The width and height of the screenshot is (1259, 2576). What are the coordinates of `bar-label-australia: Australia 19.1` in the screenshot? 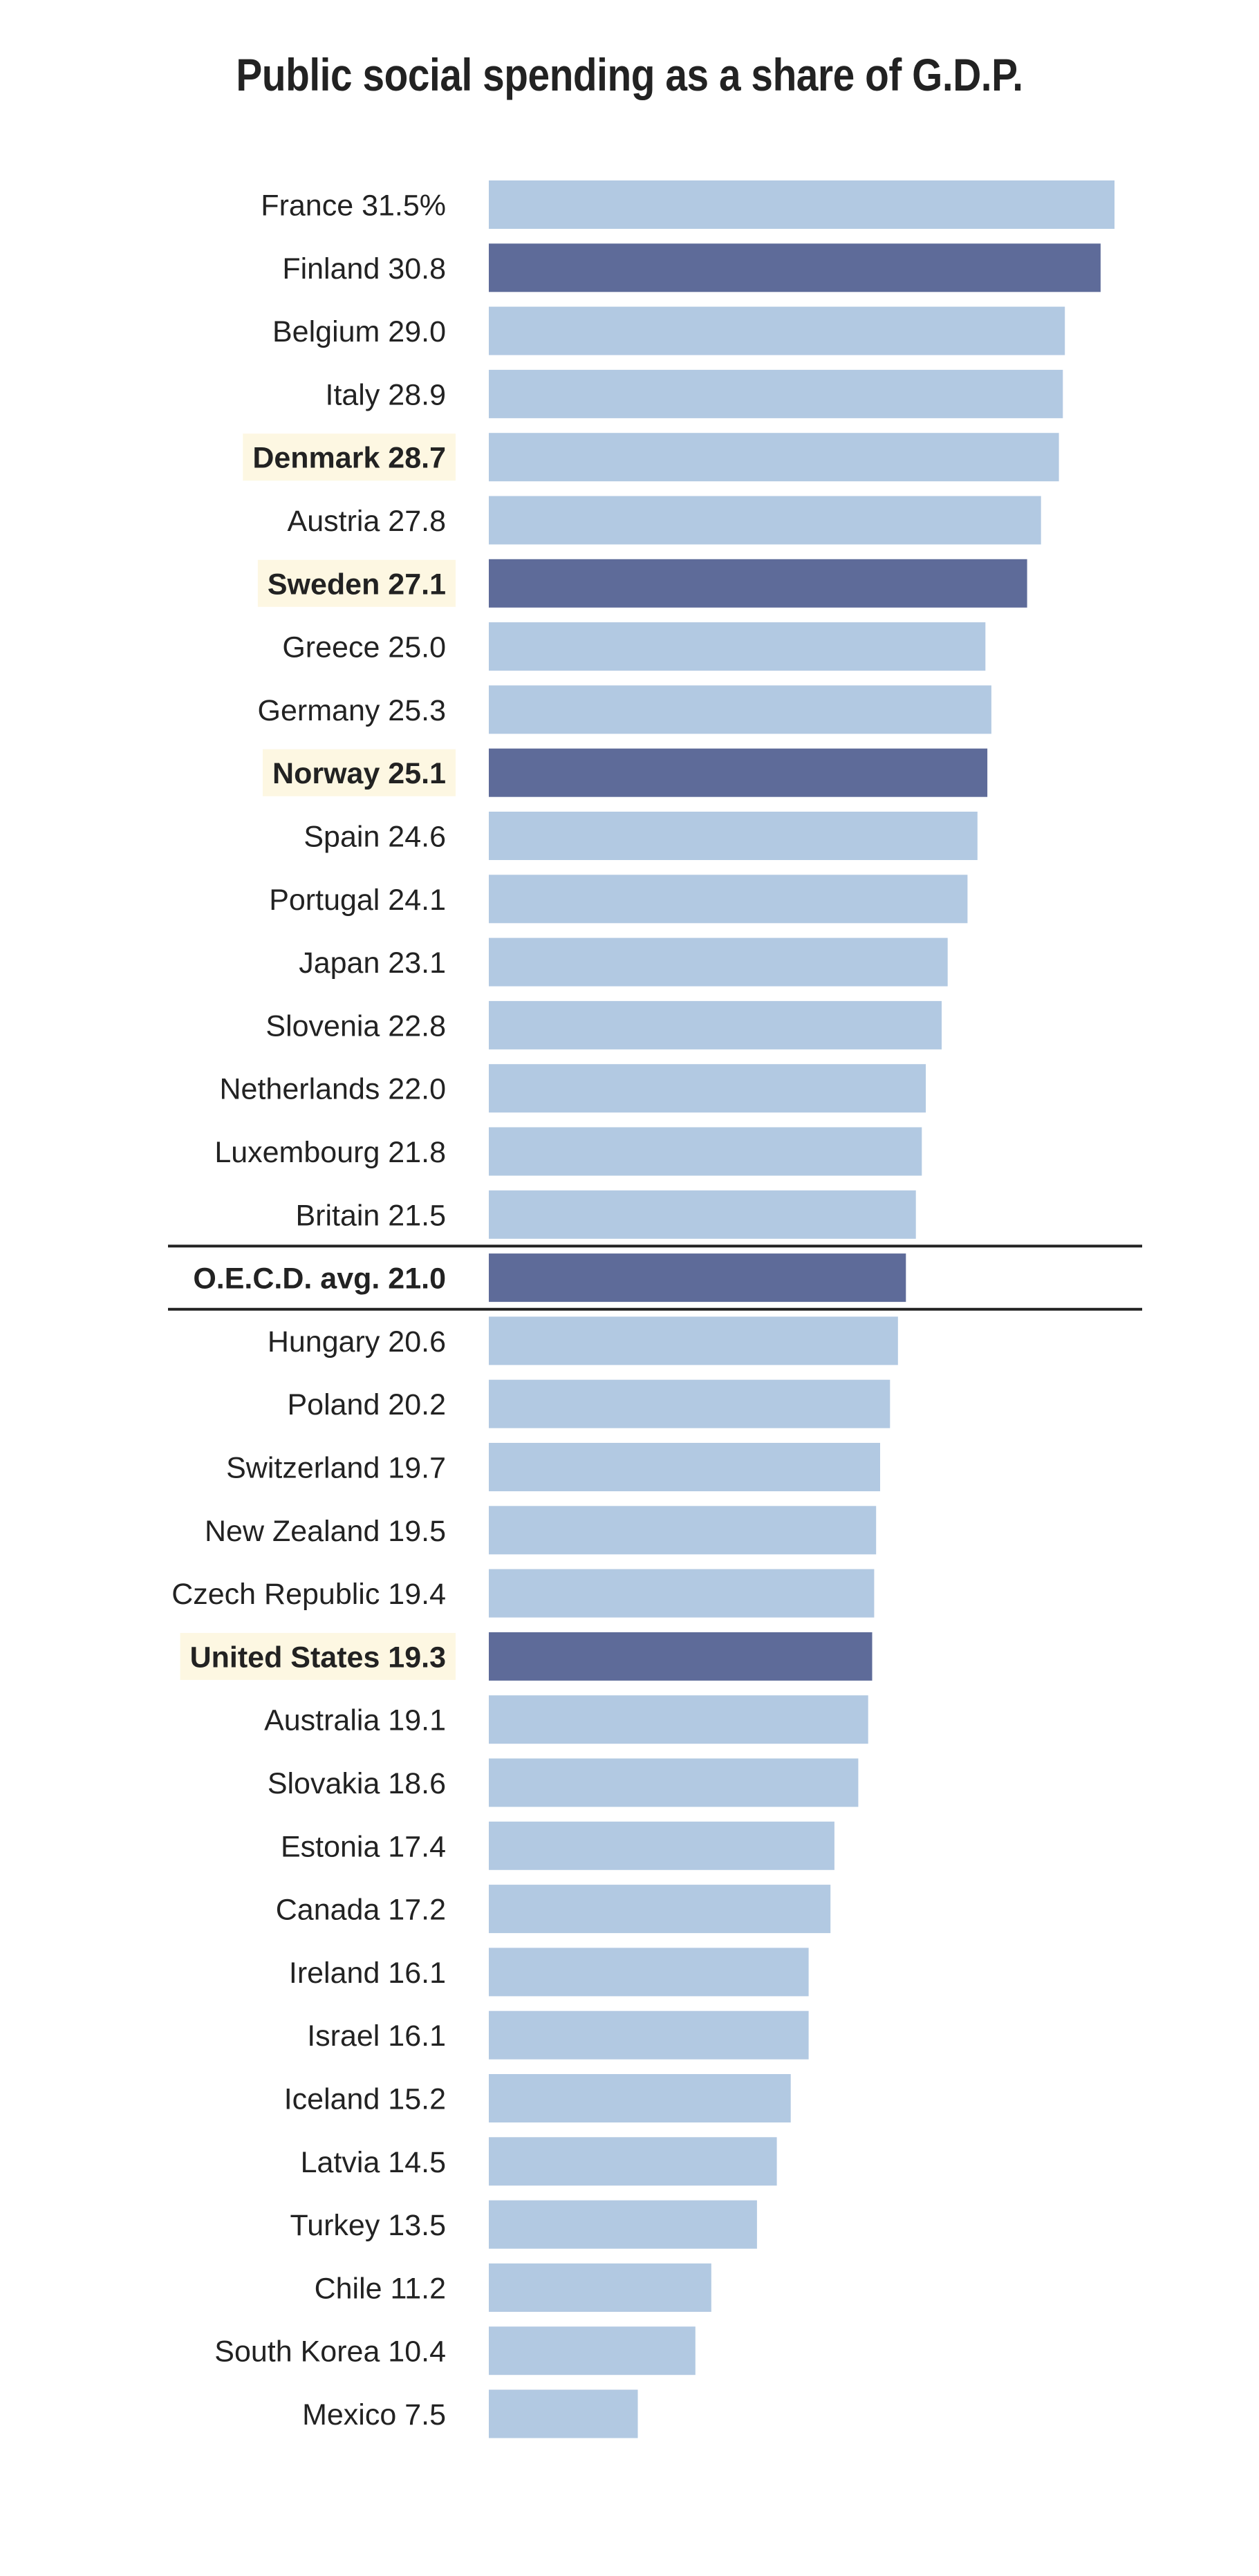 It's located at (355, 1720).